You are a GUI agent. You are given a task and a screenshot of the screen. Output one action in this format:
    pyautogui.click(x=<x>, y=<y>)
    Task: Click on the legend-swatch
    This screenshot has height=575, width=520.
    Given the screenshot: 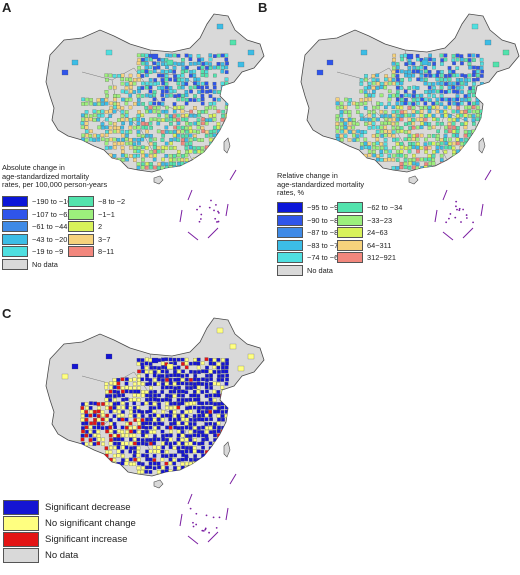 What is the action you would take?
    pyautogui.click(x=350, y=257)
    